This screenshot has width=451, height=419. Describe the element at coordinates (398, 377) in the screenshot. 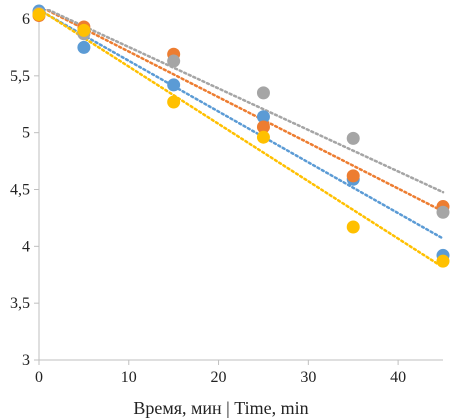

I see `x-tick-label: 40` at that location.